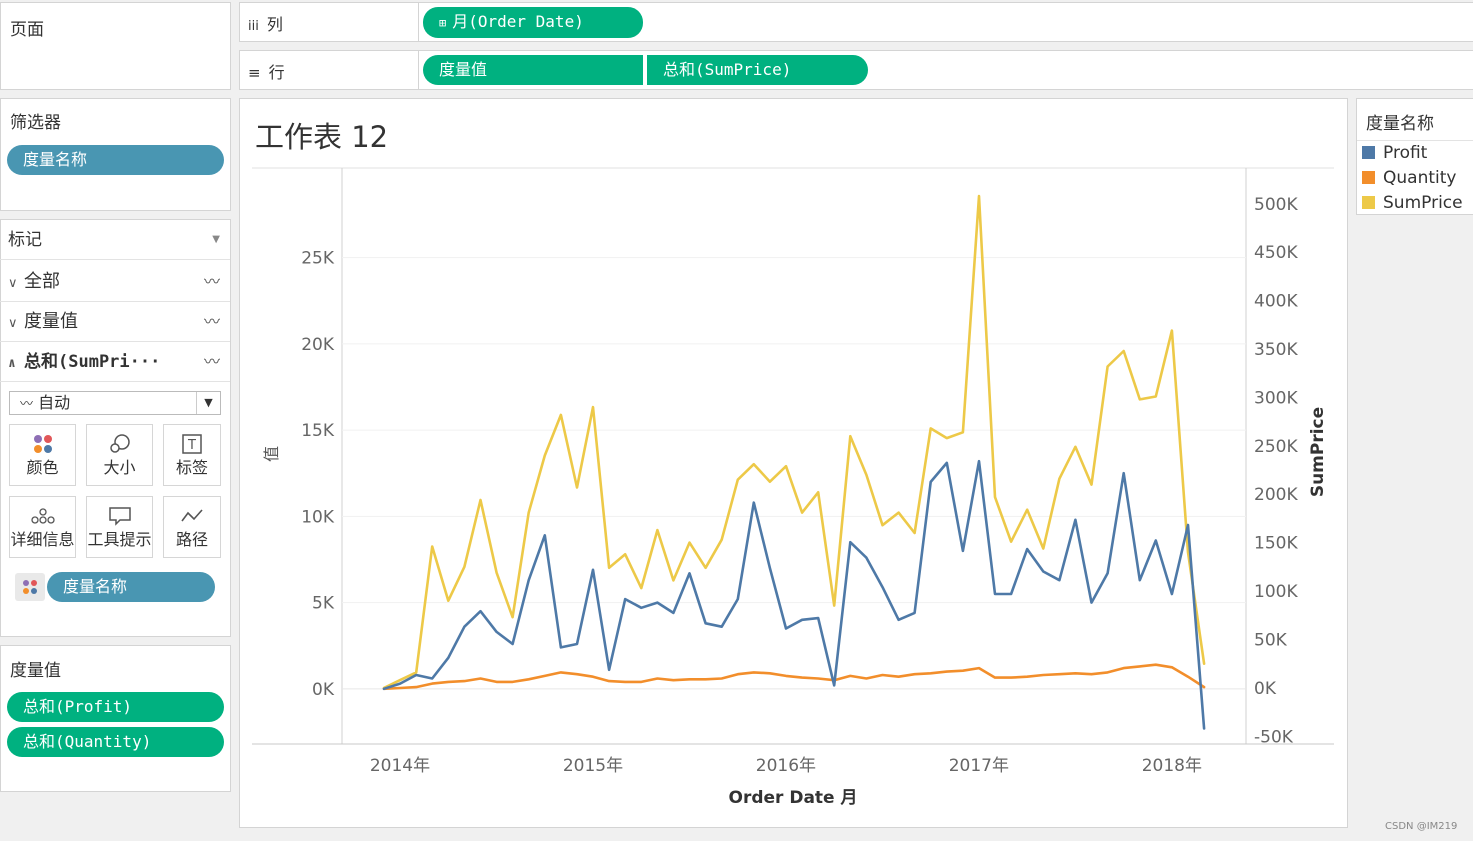 The height and width of the screenshot is (841, 1473). Describe the element at coordinates (1420, 178) in the screenshot. I see `legend-label: Quantity` at that location.